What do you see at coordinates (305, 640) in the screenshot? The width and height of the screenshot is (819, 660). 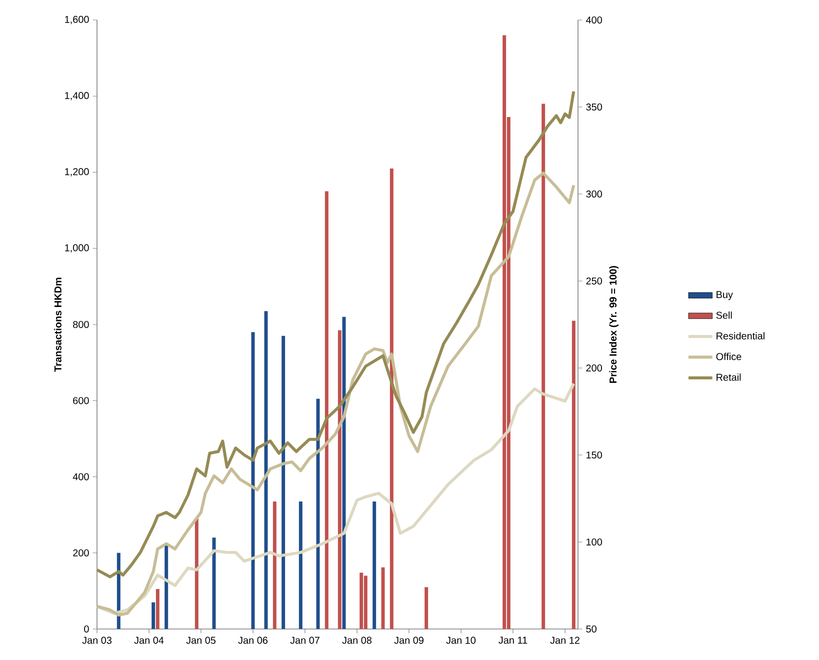 I see `x-tick-label: Jan 07` at bounding box center [305, 640].